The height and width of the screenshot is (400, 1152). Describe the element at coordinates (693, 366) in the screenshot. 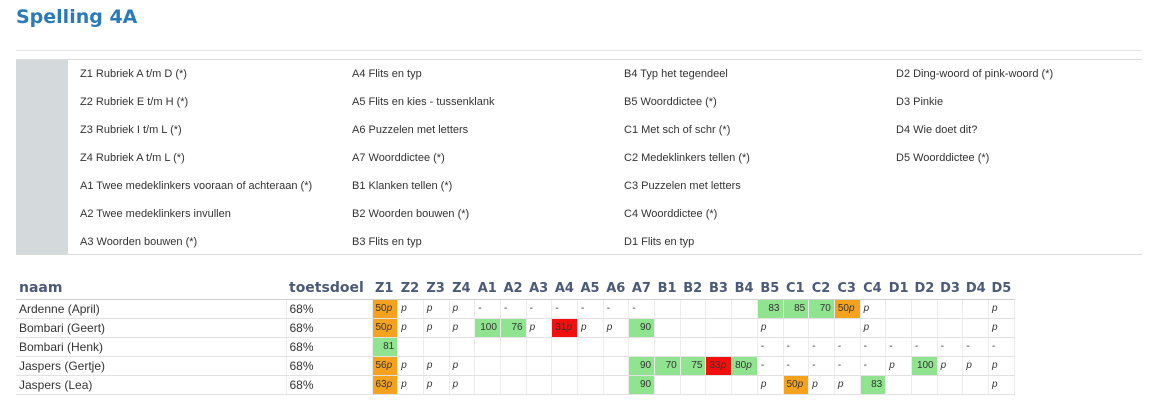

I see `score-cell-b2: 75` at that location.